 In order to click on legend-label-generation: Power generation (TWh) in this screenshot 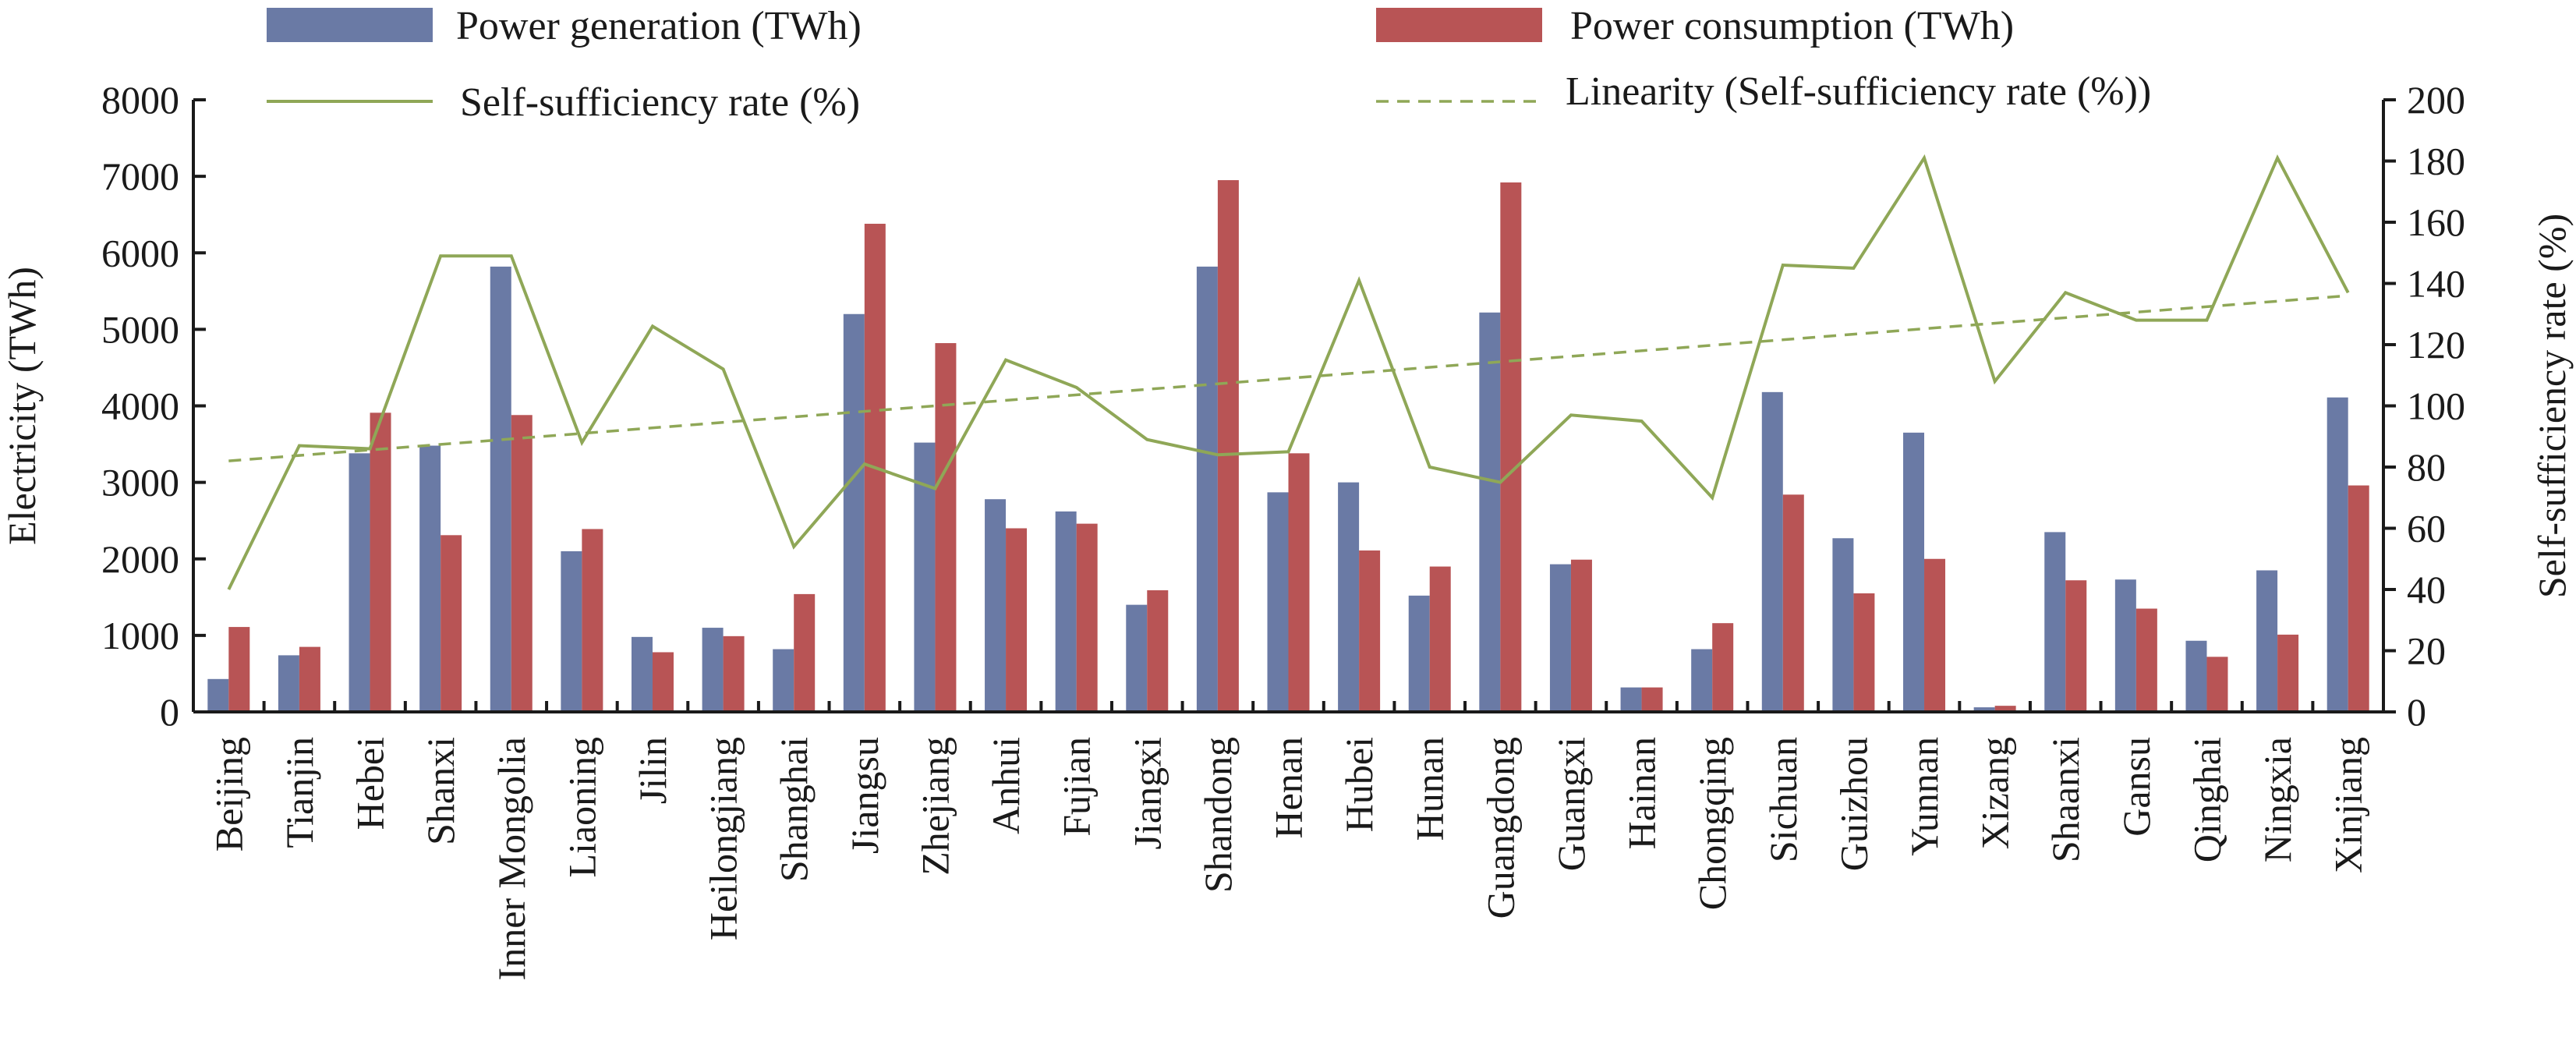, I will do `click(659, 26)`.